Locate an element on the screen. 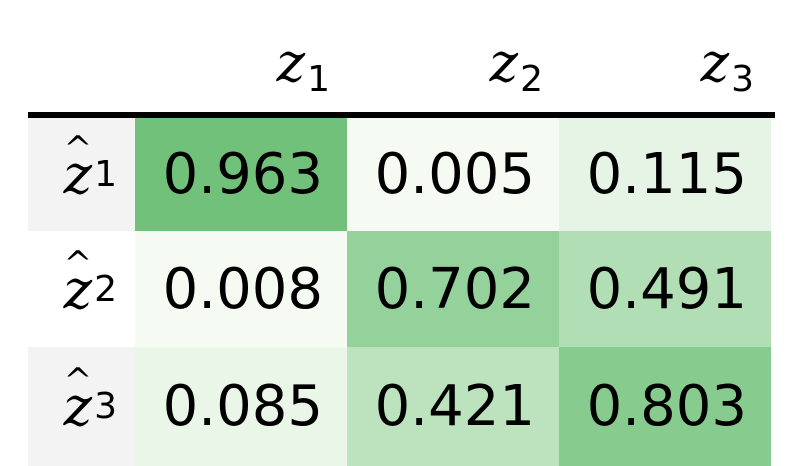 This screenshot has height=466, width=802. cell-value: 0.115 is located at coordinates (666, 174).